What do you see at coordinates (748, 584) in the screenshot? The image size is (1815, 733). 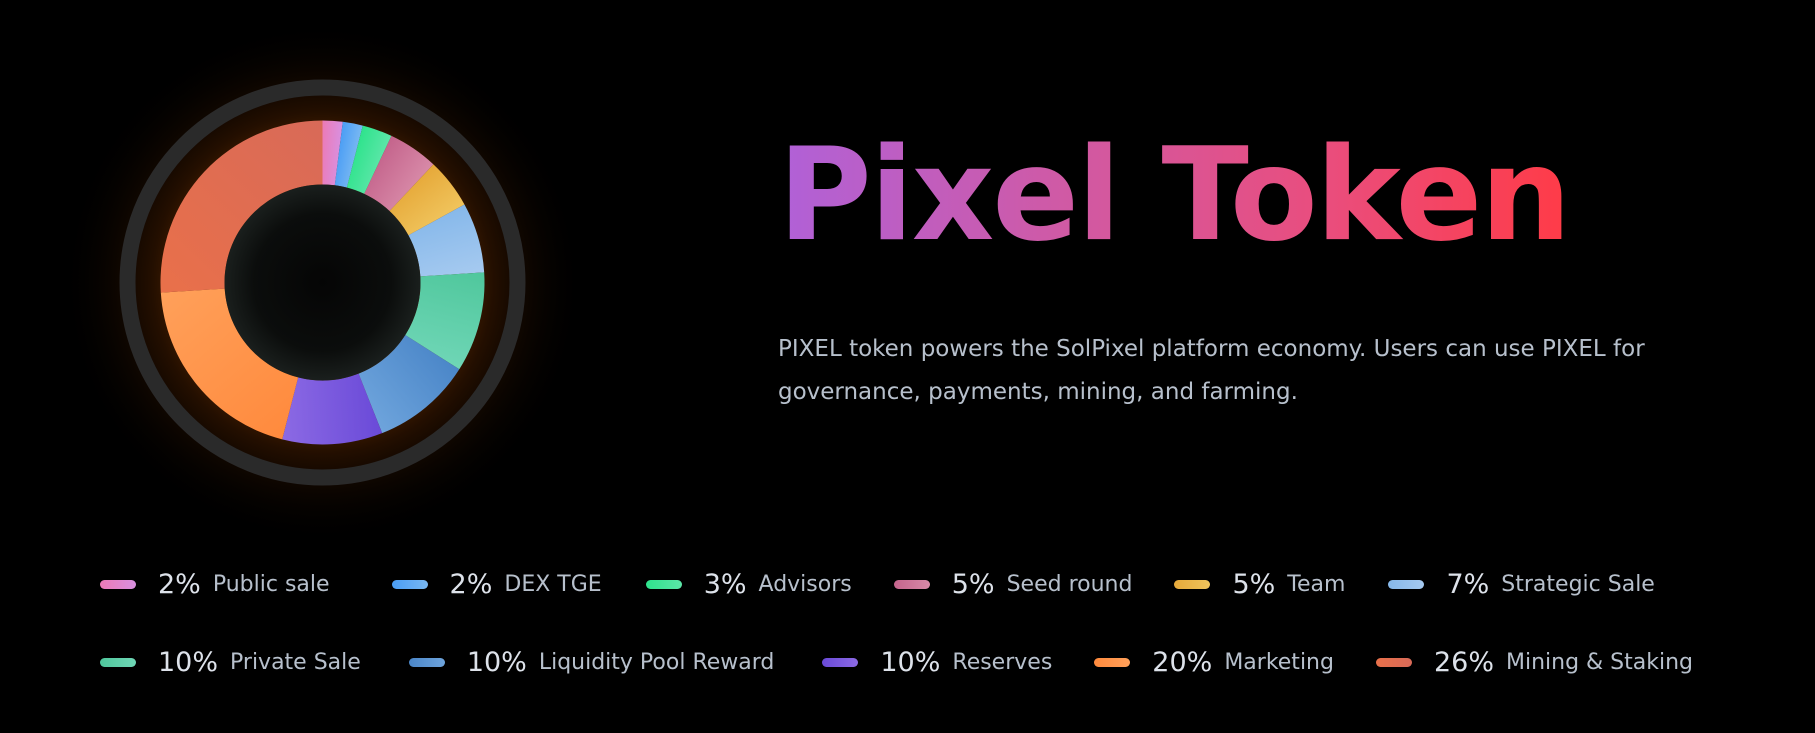 I see `legend-item: 3% Advisors` at bounding box center [748, 584].